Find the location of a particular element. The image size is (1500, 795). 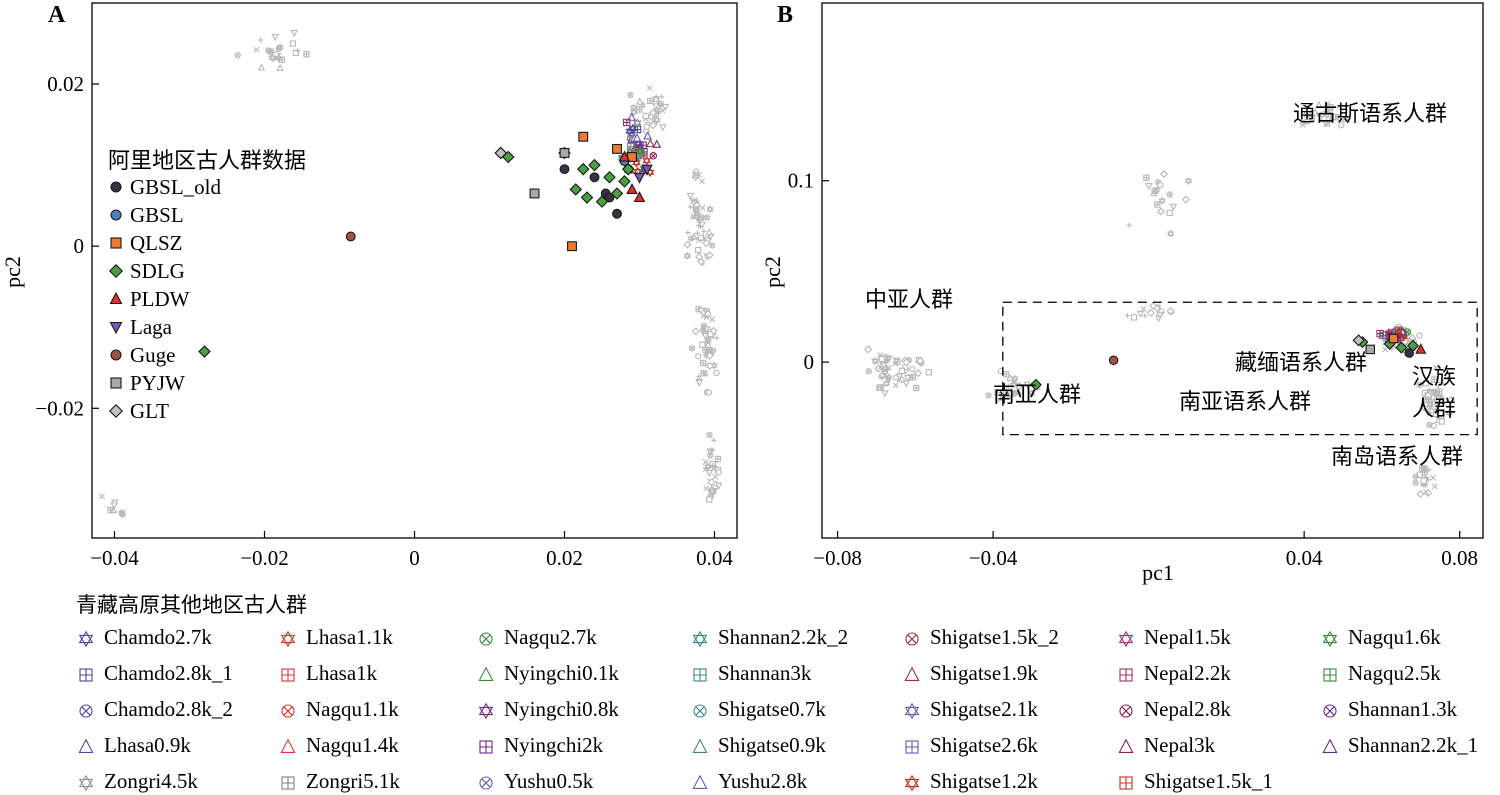

point-pyjw is located at coordinates (1370, 349).